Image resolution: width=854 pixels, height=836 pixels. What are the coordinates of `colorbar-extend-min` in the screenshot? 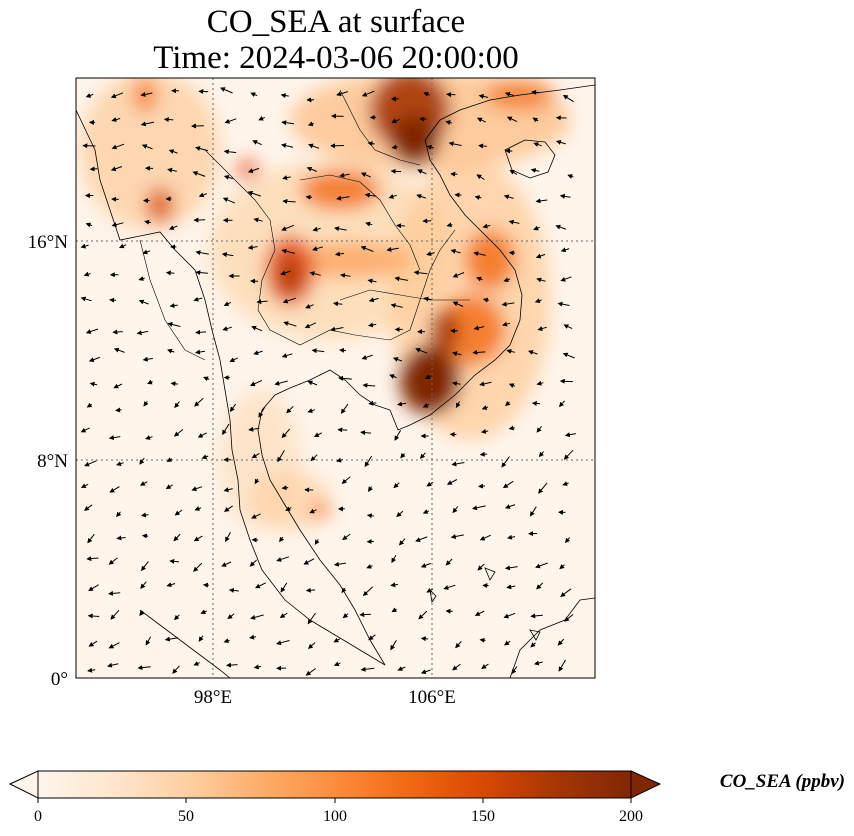 It's located at (23, 784).